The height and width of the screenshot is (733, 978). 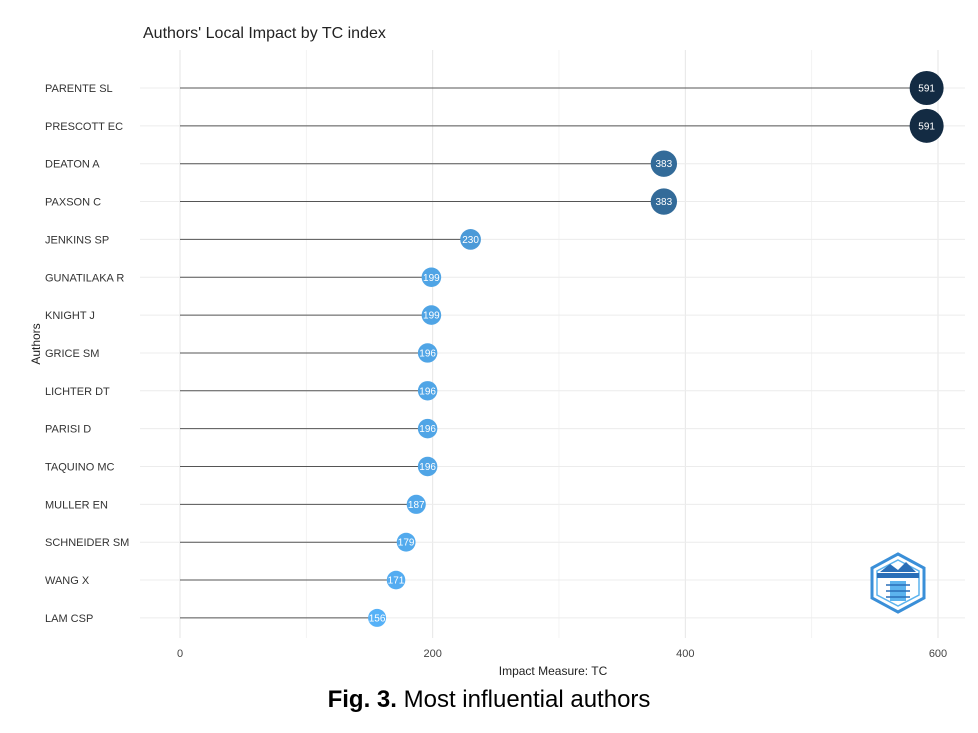 I want to click on value-label: 156, so click(x=377, y=618).